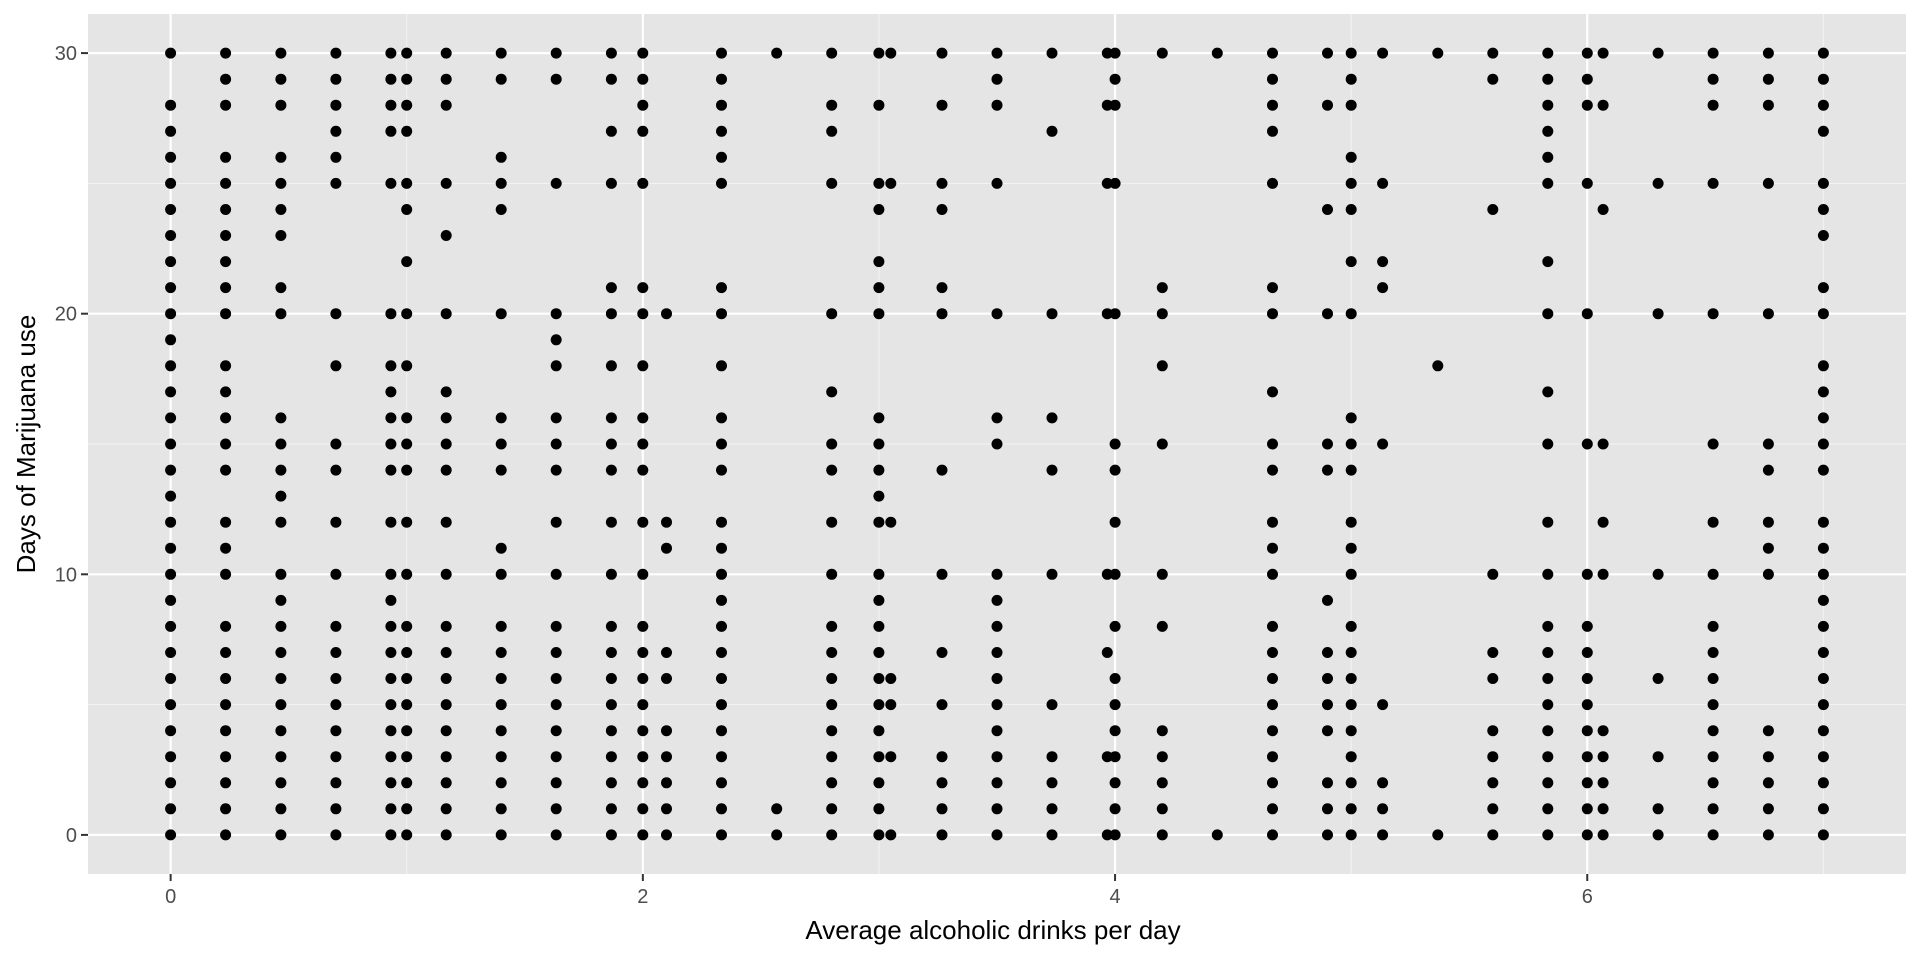 This screenshot has width=1920, height=960. I want to click on y-axis: 0 10 20 30, so click(71, 445).